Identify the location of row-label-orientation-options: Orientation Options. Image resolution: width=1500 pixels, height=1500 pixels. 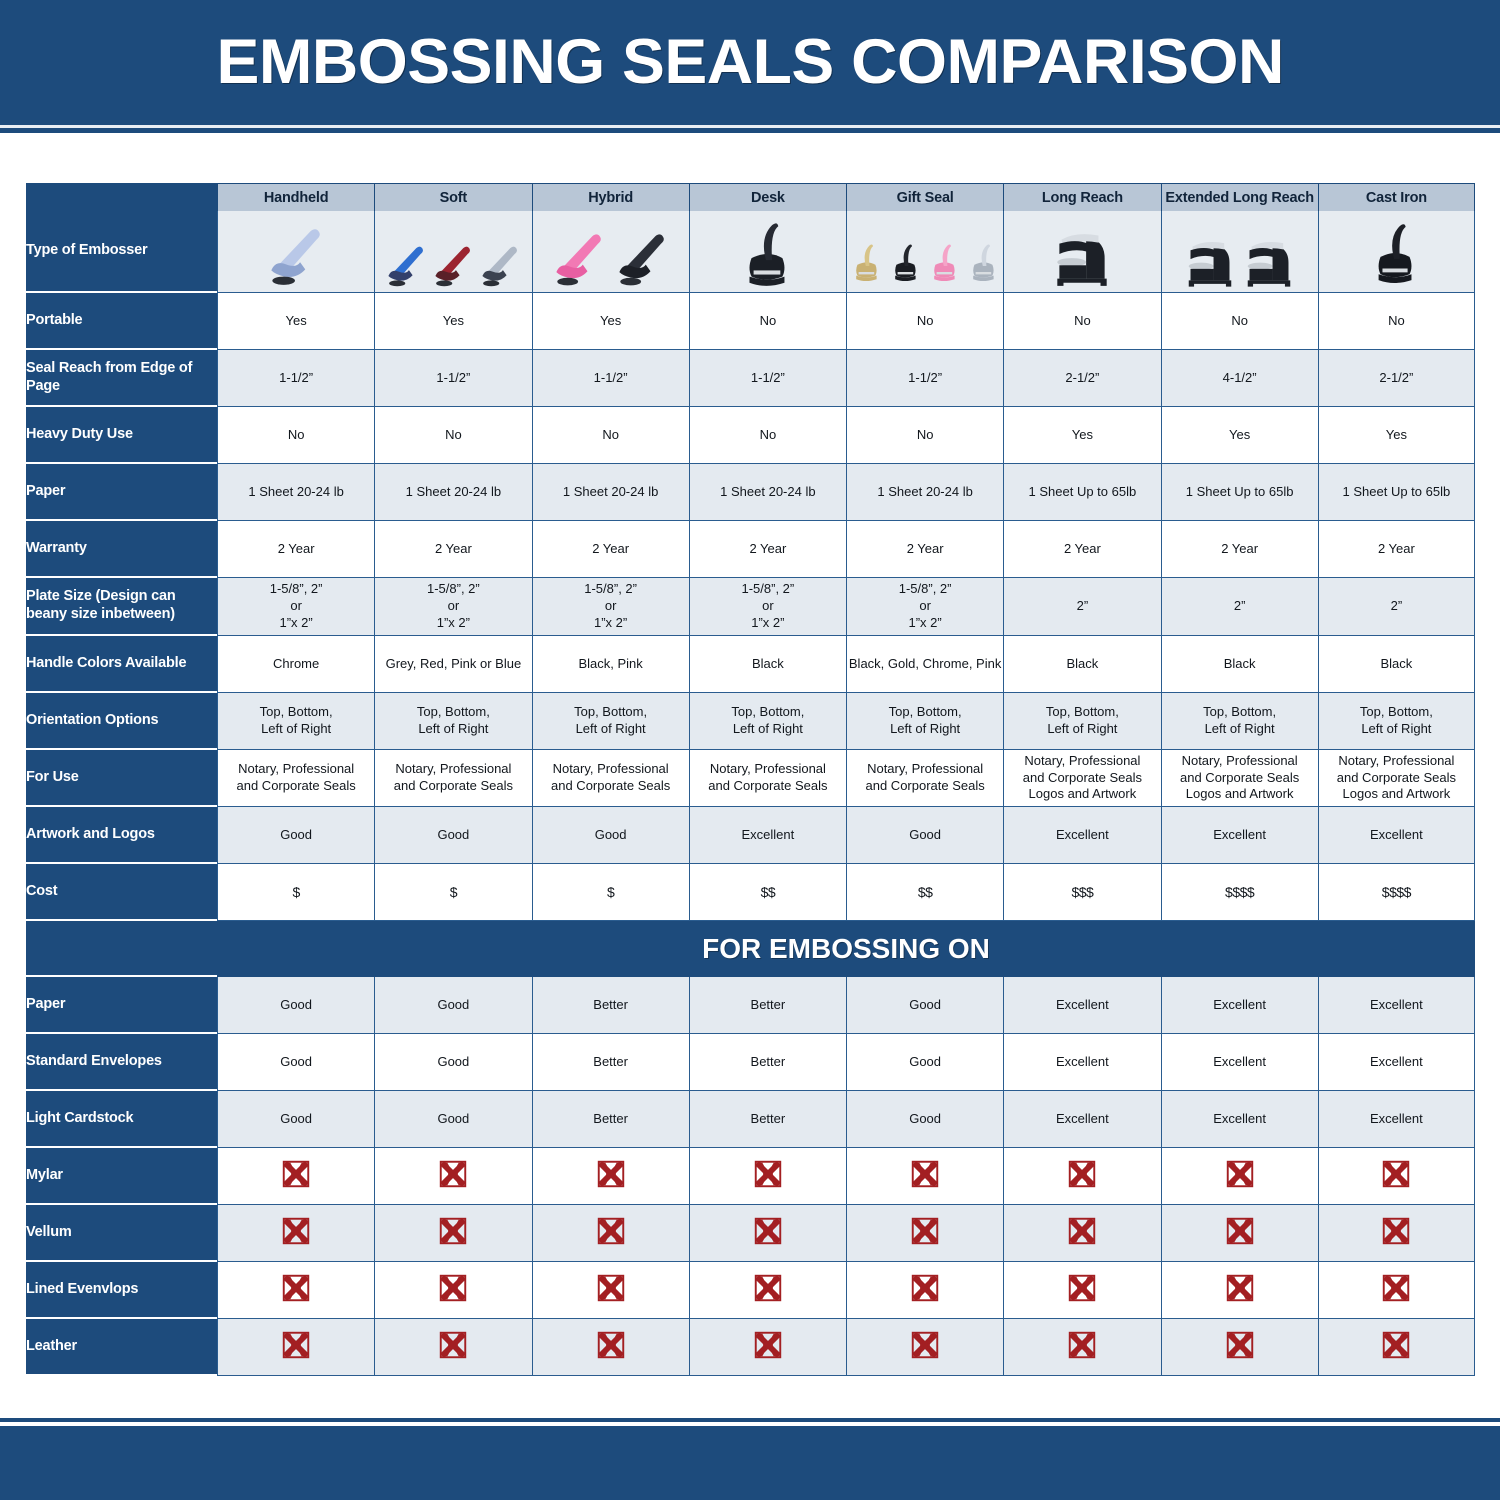
(121, 721).